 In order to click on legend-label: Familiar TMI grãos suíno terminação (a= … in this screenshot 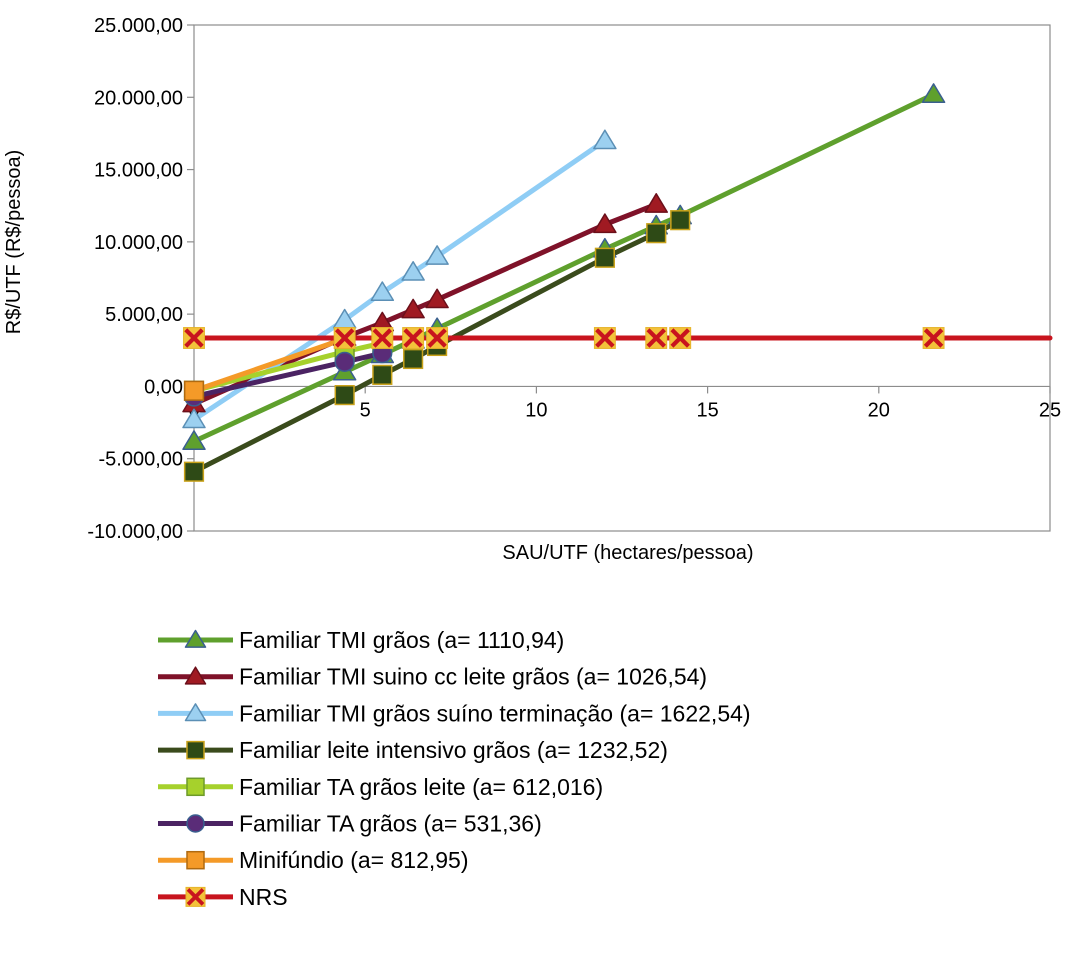, I will do `click(495, 713)`.